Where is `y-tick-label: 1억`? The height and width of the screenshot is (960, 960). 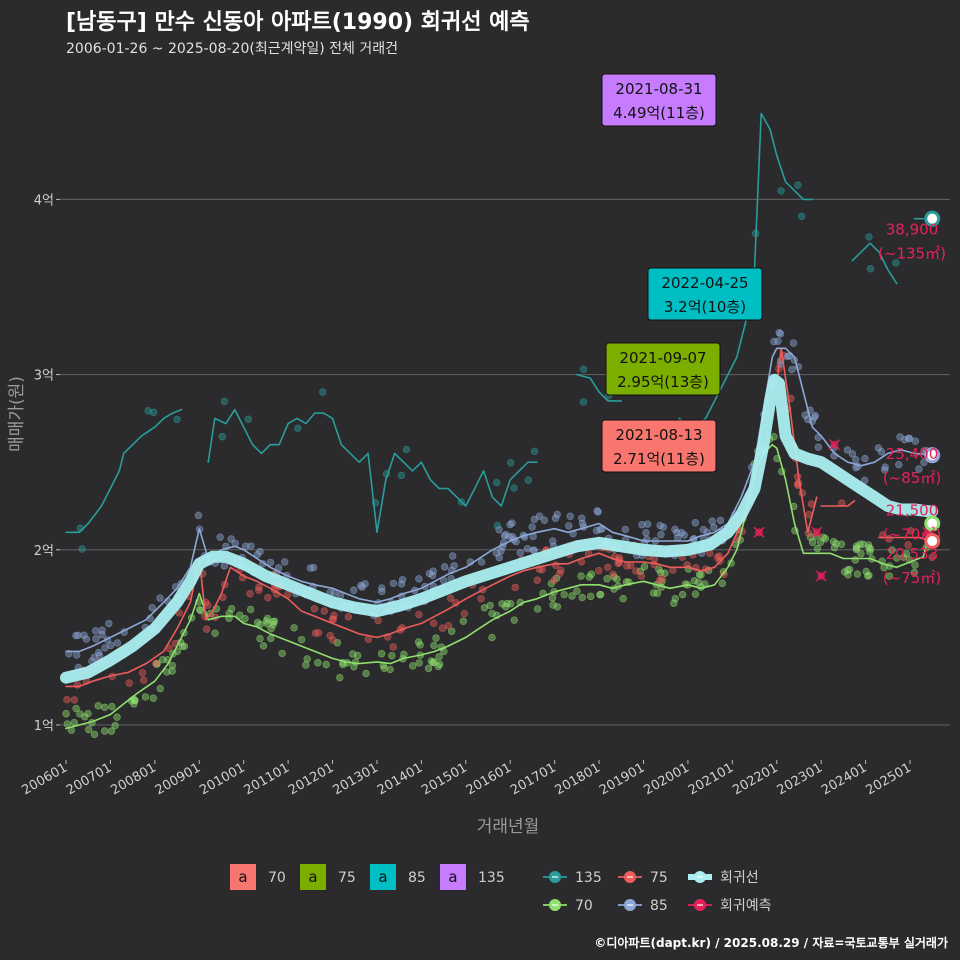
y-tick-label: 1억 is located at coordinates (44, 726).